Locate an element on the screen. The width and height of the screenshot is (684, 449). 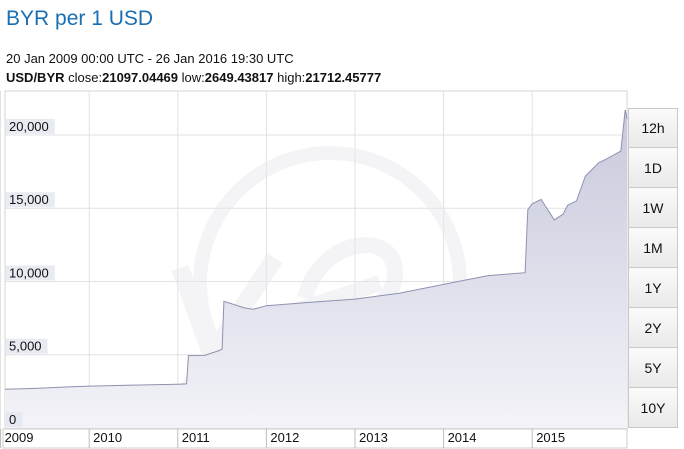
currency-pair: USD/BYR is located at coordinates (35, 77).